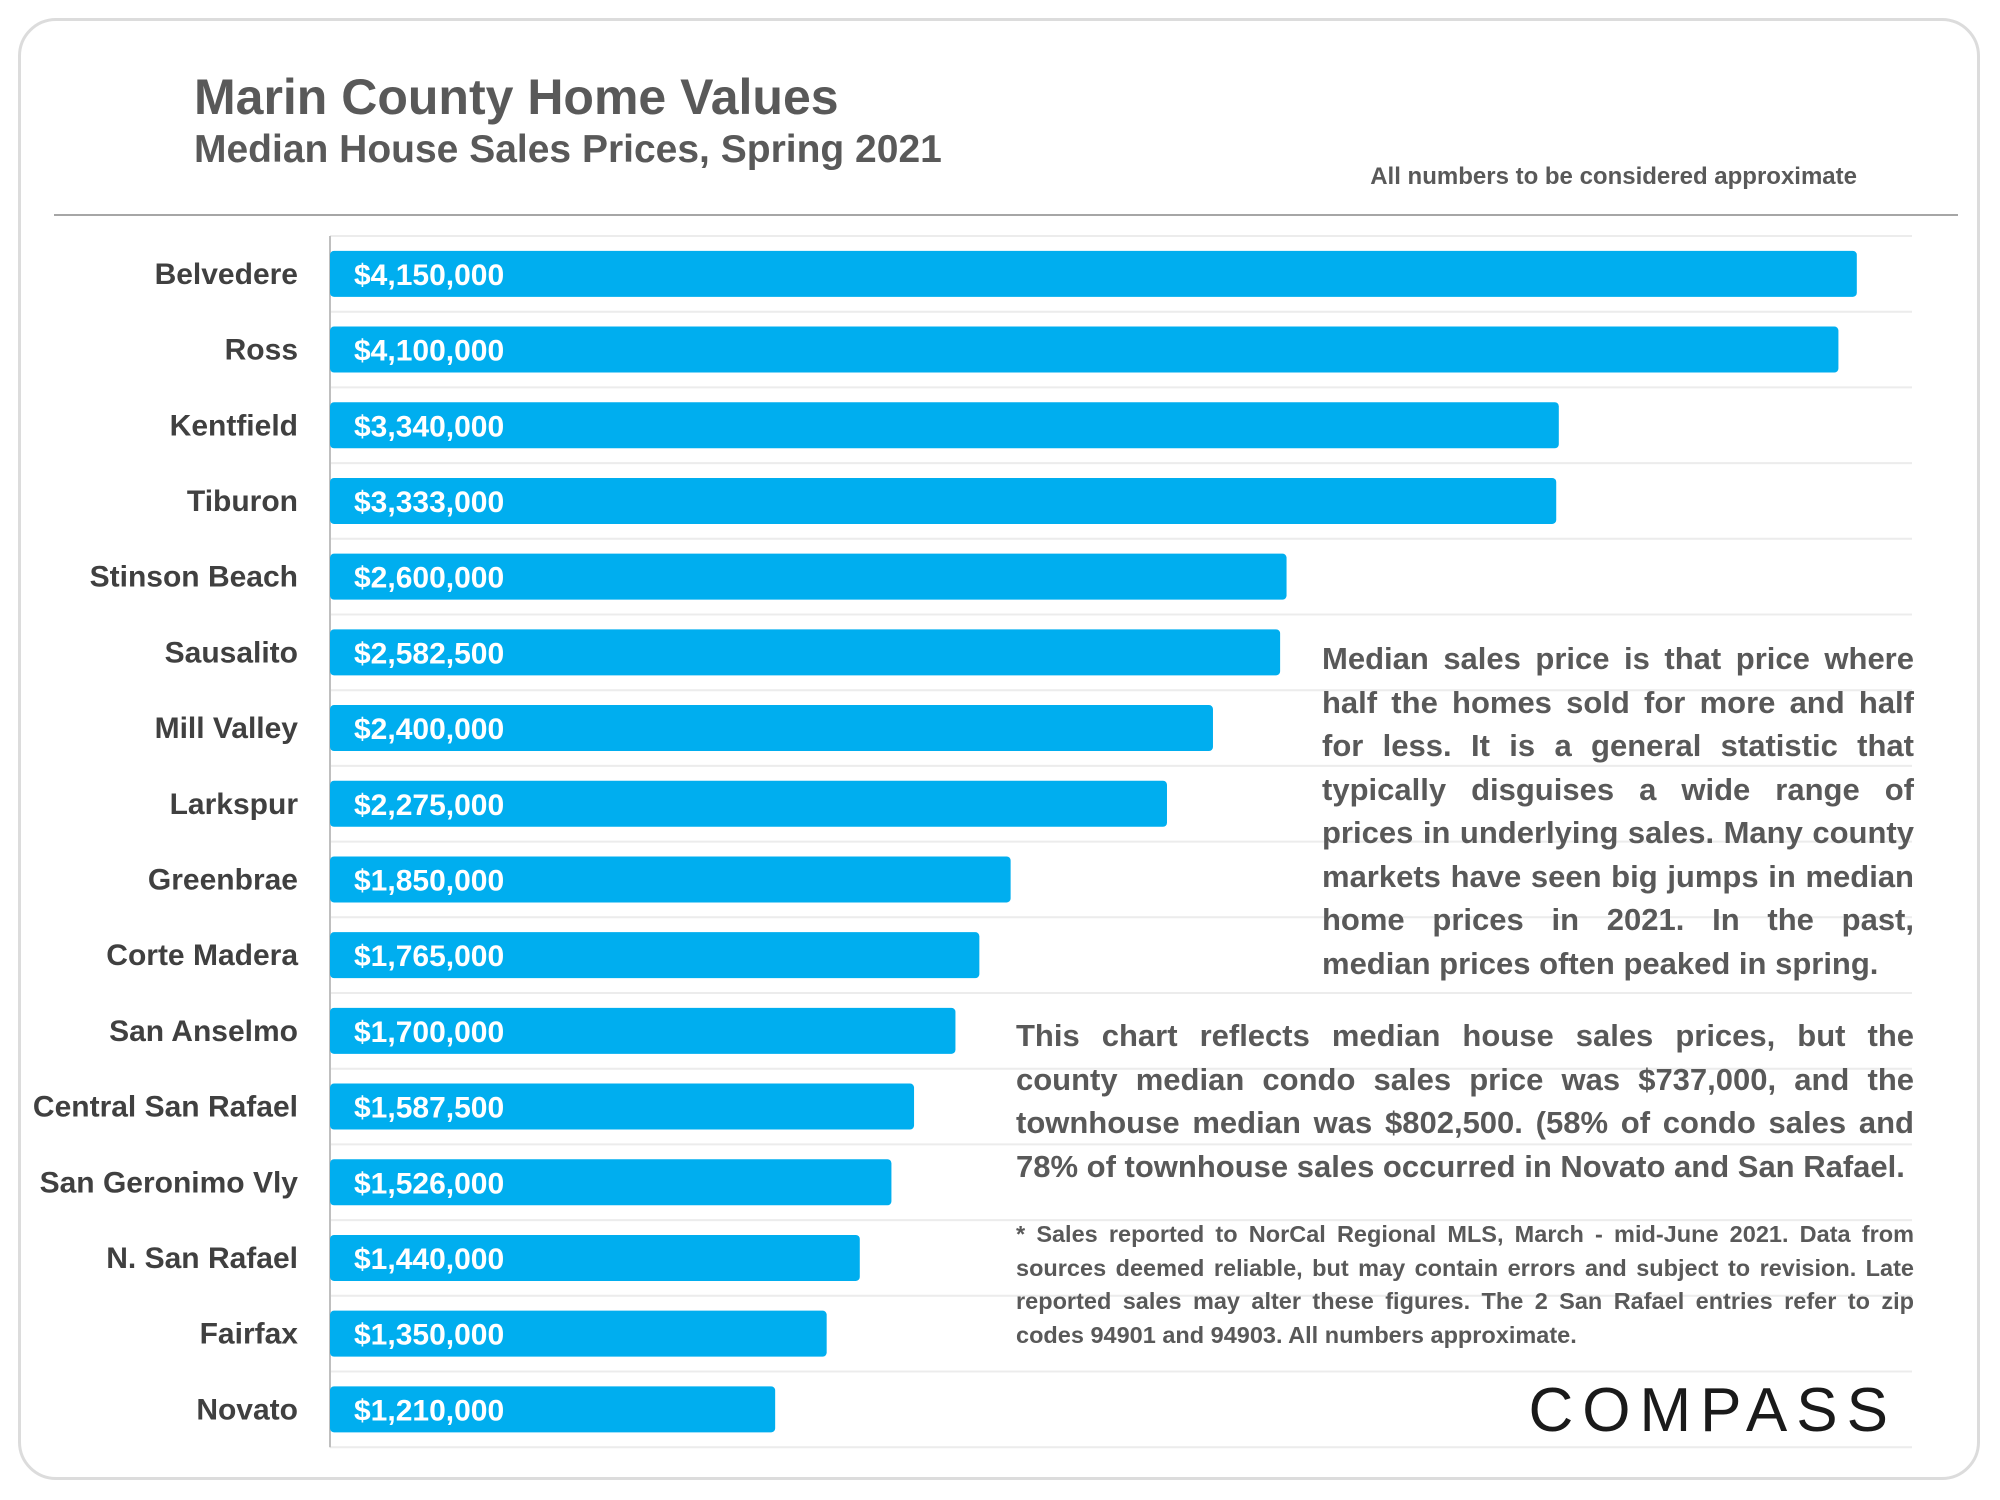 The width and height of the screenshot is (2000, 1500). Describe the element at coordinates (227, 728) in the screenshot. I see `category-label: Mill Valley` at that location.